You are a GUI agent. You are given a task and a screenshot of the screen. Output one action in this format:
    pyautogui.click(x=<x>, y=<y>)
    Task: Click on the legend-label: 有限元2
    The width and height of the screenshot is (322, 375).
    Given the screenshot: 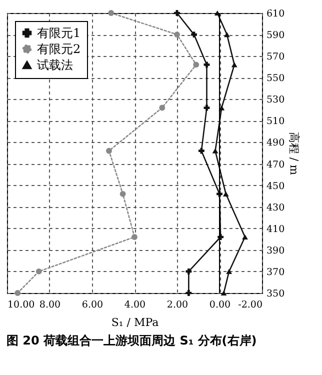 What is the action you would take?
    pyautogui.click(x=59, y=49)
    